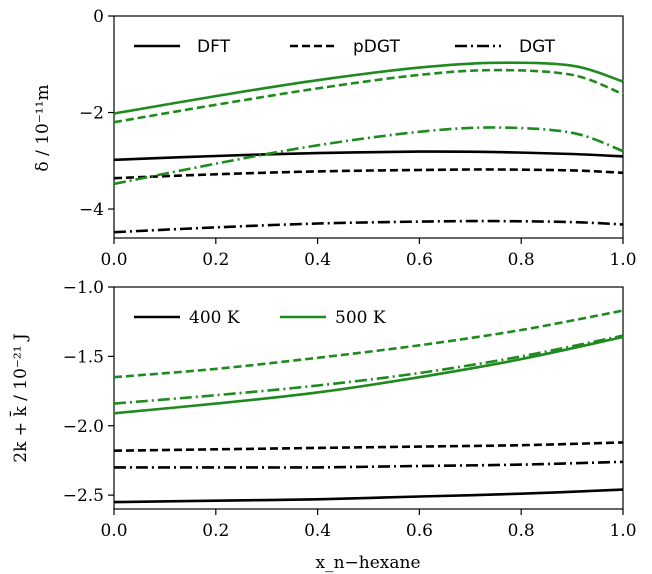  I want to click on bottom-y-axis-label: 2k + k̄ / 10⁻²¹ J, so click(19, 398).